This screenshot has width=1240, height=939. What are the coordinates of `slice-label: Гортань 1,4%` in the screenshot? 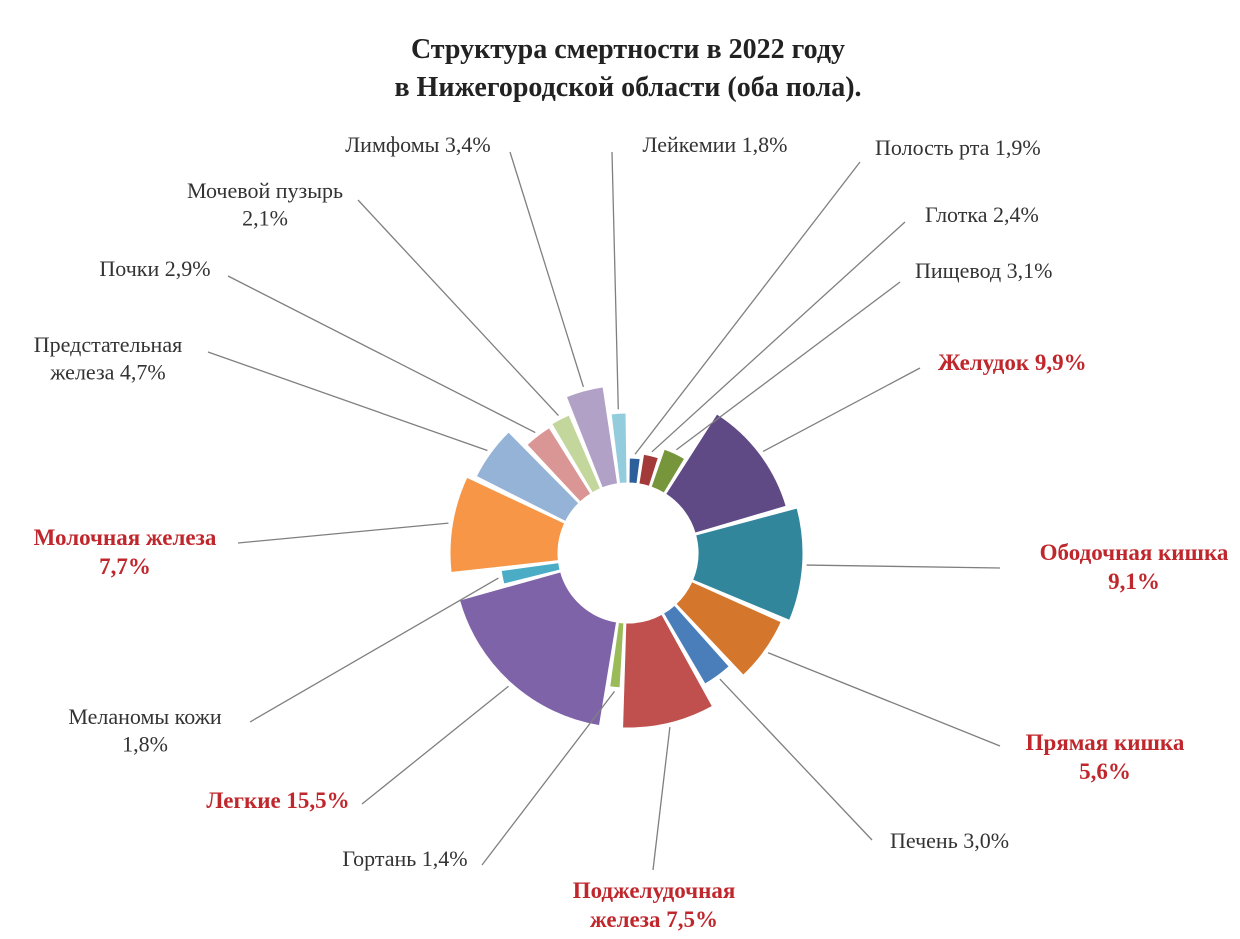 It's located at (404, 858).